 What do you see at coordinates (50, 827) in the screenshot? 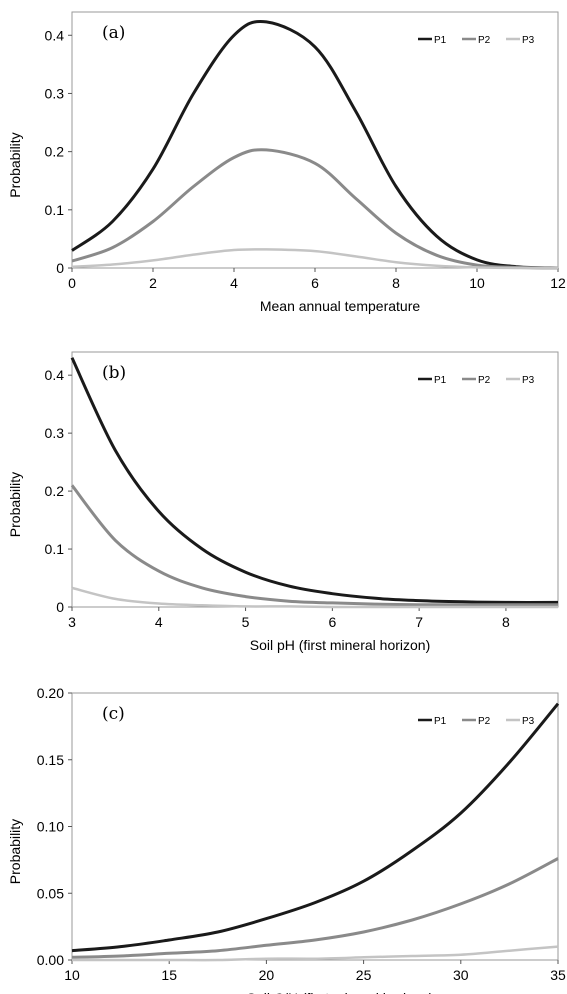
I see `y-tick-label: 0.10` at bounding box center [50, 827].